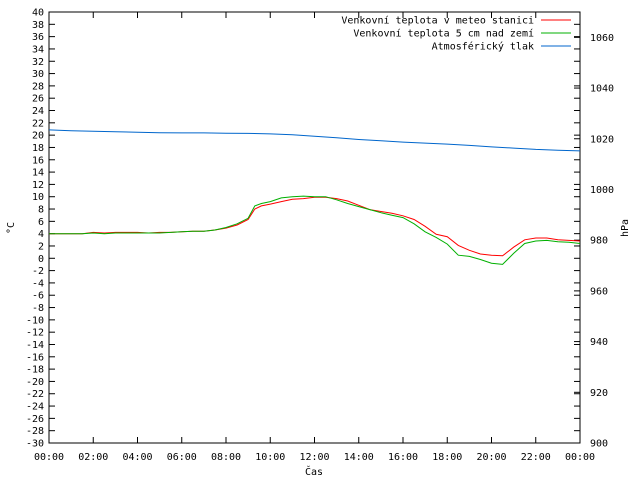 The image size is (640, 480). I want to click on y-left-tick-label: 40, so click(38, 13).